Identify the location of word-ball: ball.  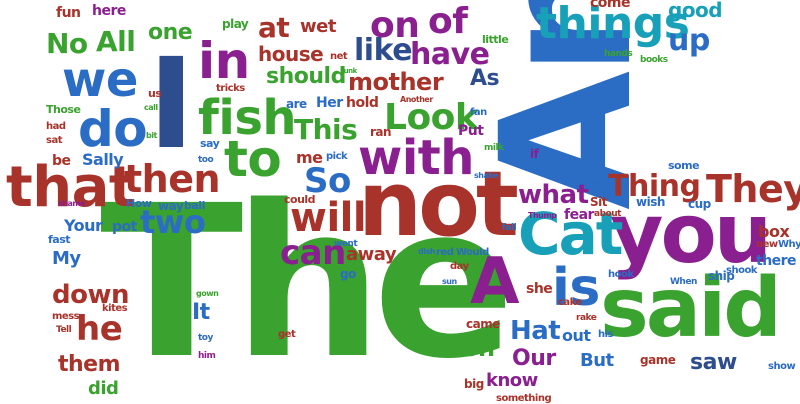
(194, 205).